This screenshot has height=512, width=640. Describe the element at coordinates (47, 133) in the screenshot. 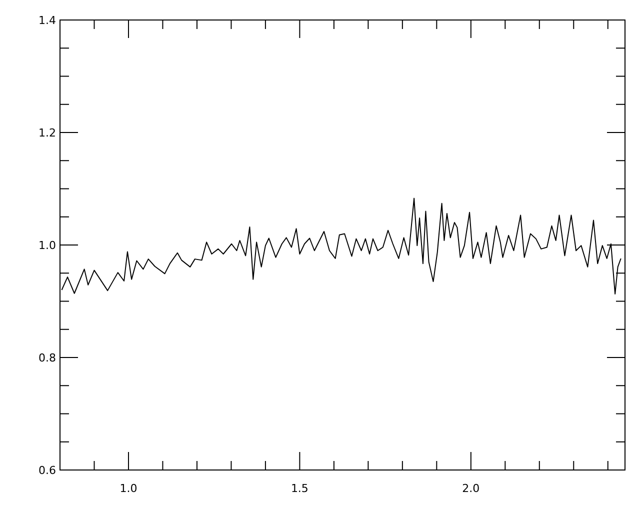

I see `y-tick-label: 1.2` at that location.